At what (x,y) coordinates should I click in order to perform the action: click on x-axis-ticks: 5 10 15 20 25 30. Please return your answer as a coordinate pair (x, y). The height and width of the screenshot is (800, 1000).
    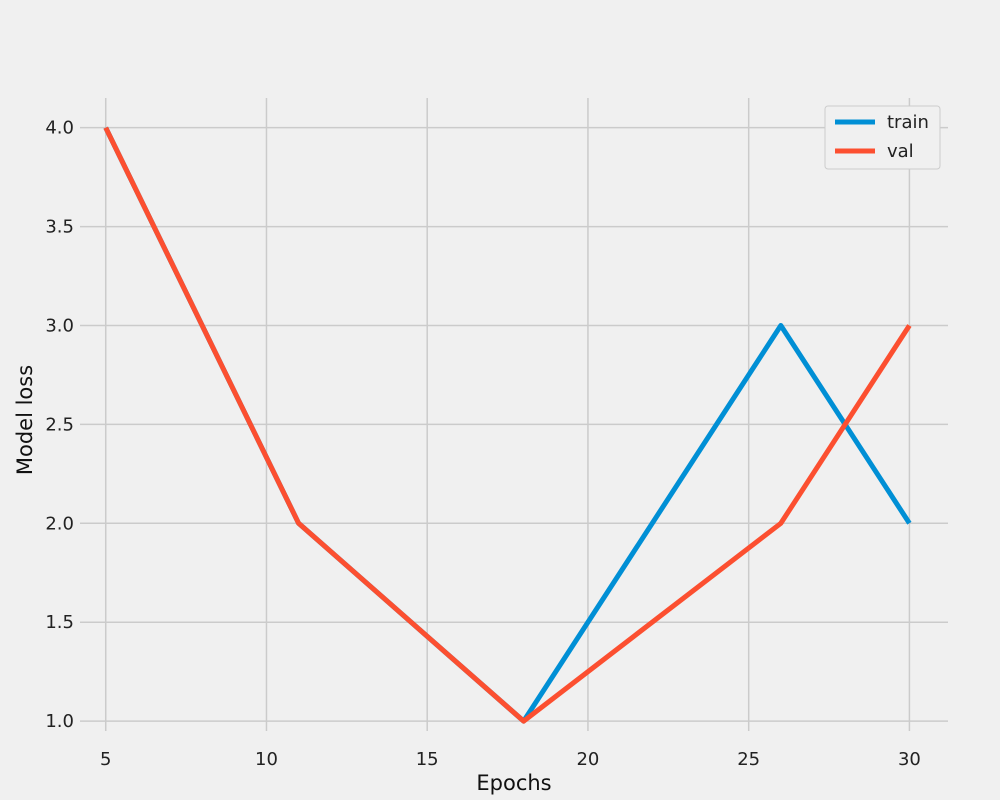
    Looking at the image, I should click on (510, 759).